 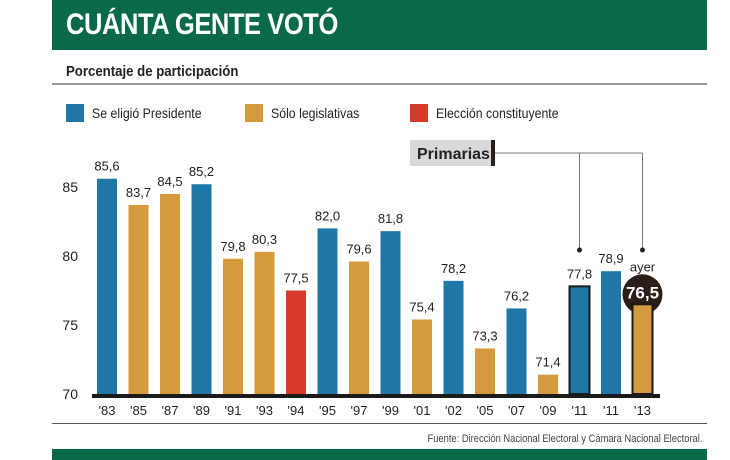 I want to click on x-axis-baseline, so click(x=376, y=396).